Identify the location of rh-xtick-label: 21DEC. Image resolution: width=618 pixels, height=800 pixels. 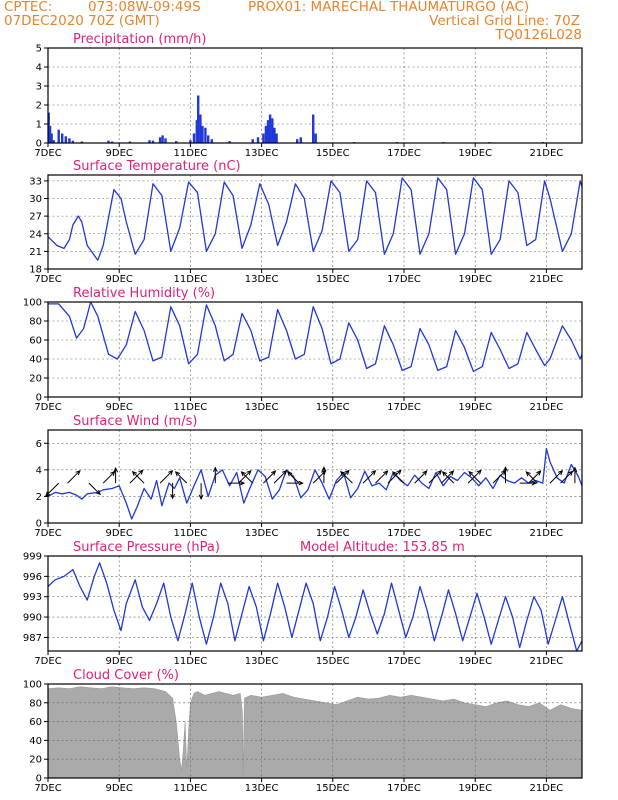
(547, 407).